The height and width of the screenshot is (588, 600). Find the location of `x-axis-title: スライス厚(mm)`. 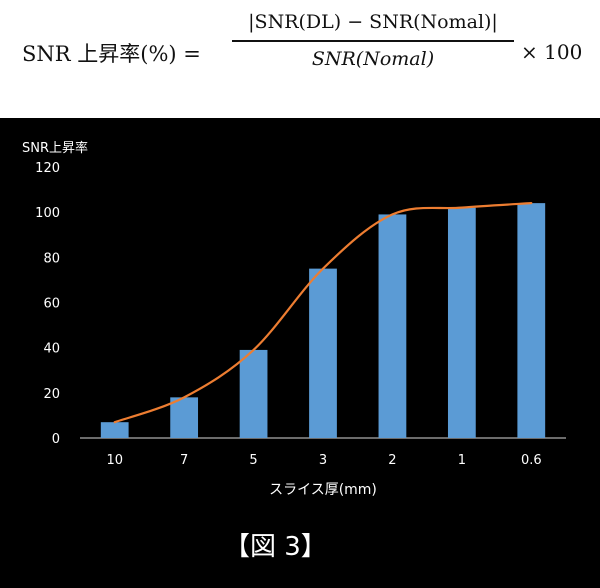

x-axis-title: スライス厚(mm) is located at coordinates (323, 490).